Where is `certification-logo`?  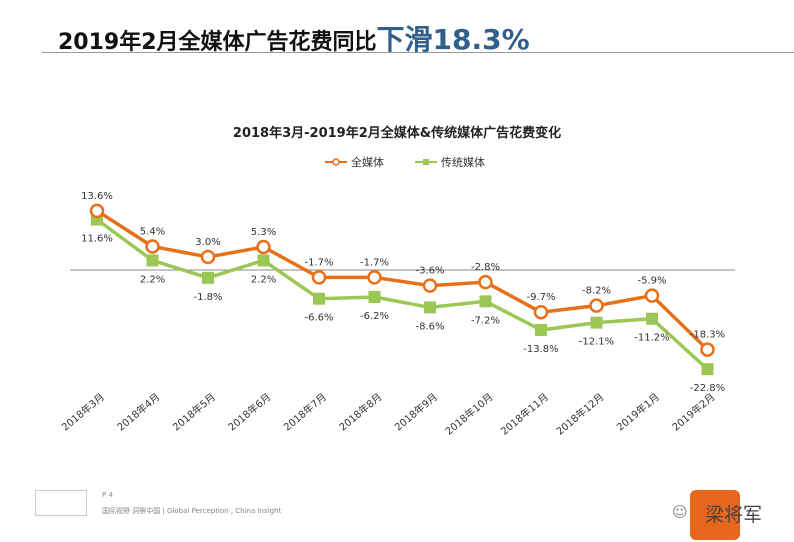 certification-logo is located at coordinates (61, 503).